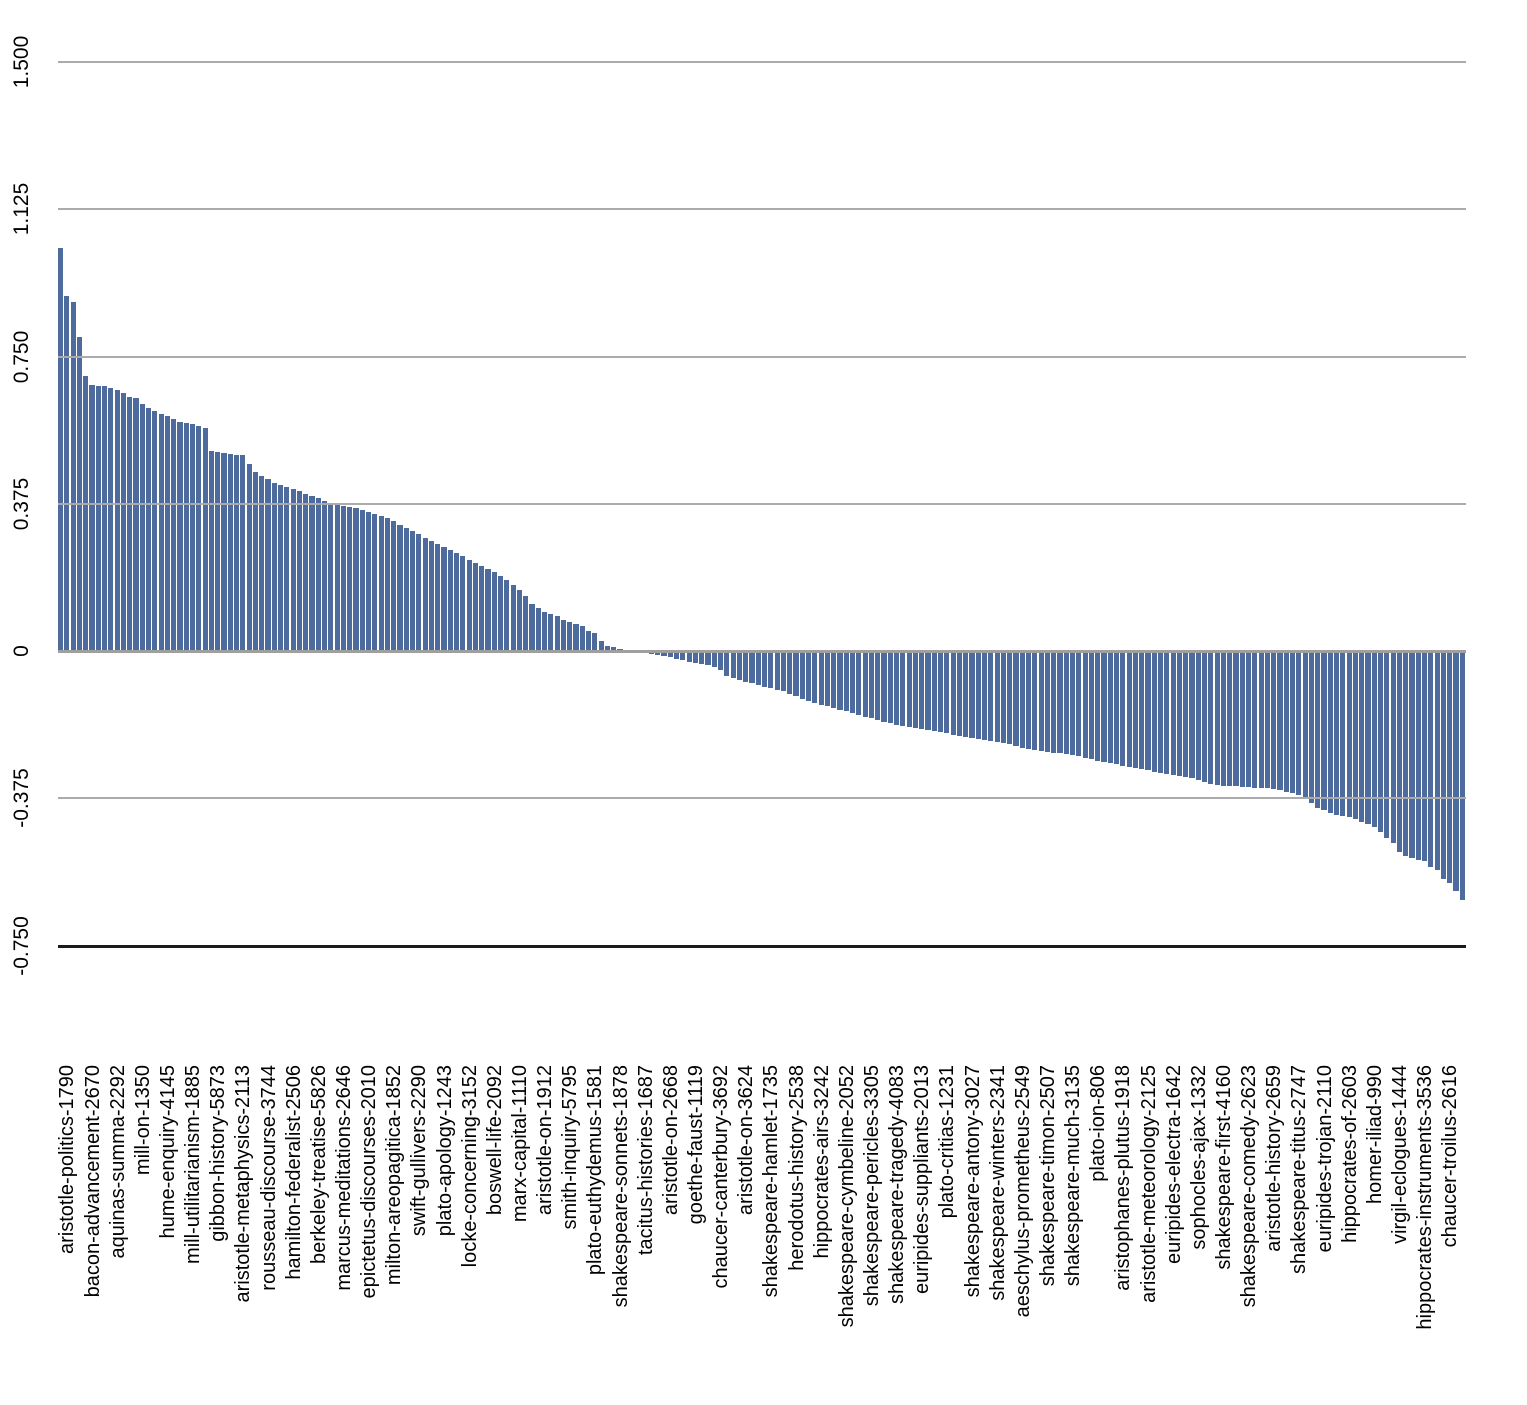  I want to click on x-axis-category-label: mill-utilitarianism-1885, so click(193, 1164).